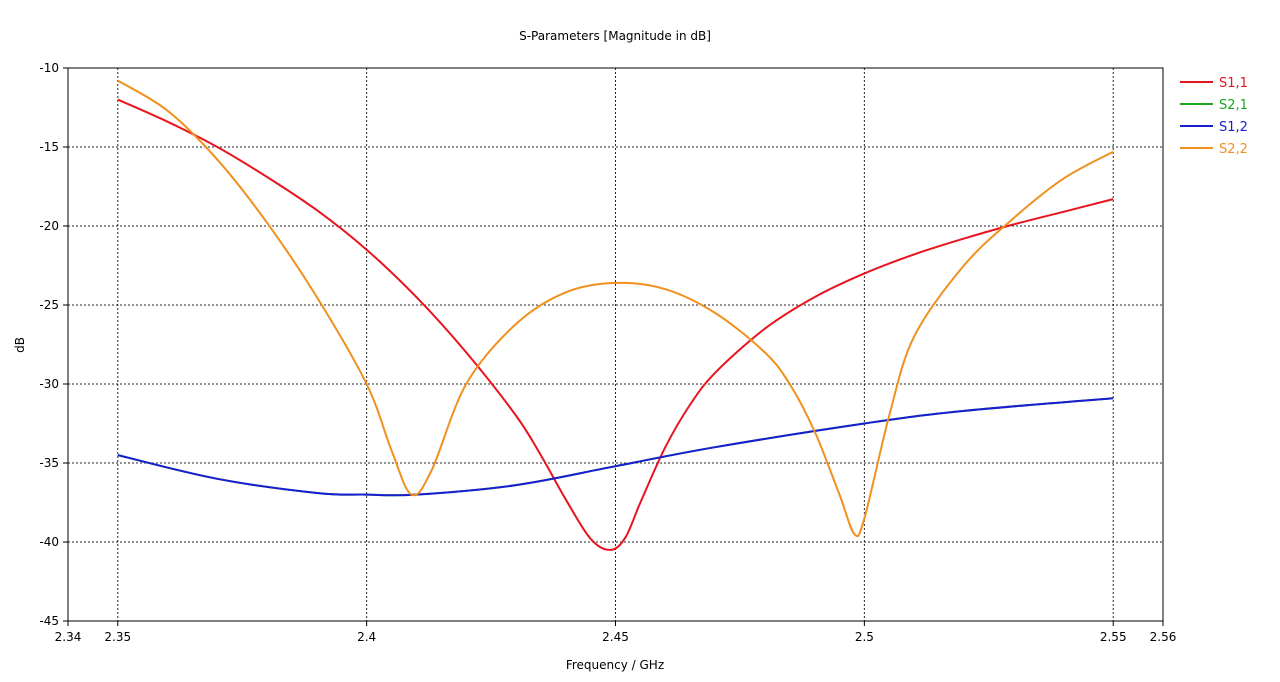 The image size is (1280, 682). Describe the element at coordinates (615, 447) in the screenshot. I see `series-line-s12` at that location.